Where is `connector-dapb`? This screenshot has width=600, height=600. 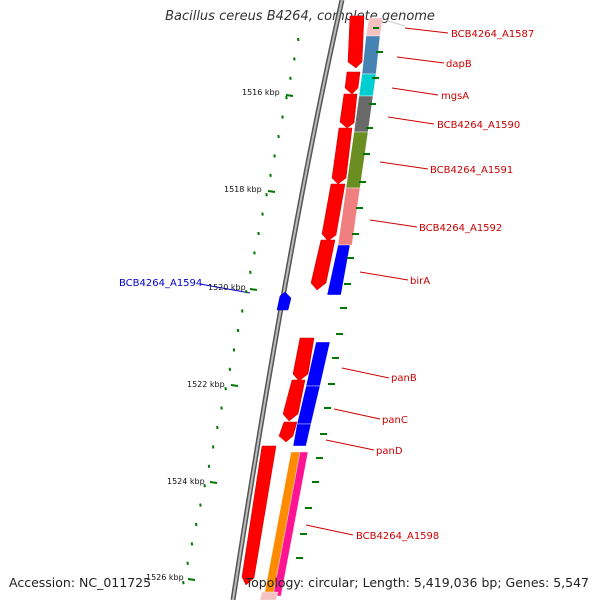
connector-dapb is located at coordinates (420, 60).